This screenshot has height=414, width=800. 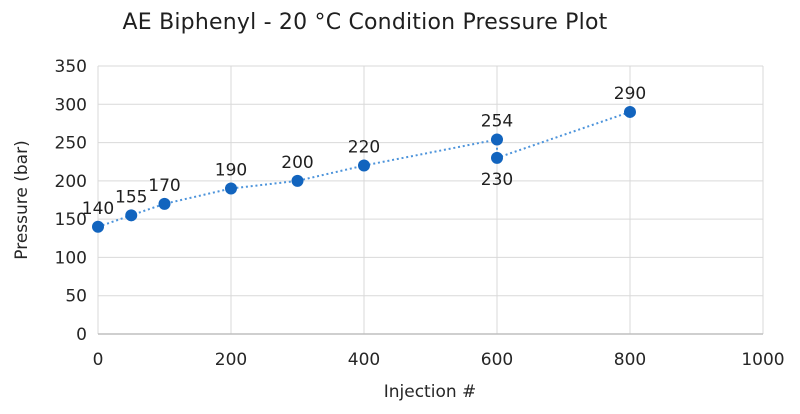 I want to click on y-tick-label: 50, so click(x=76, y=297).